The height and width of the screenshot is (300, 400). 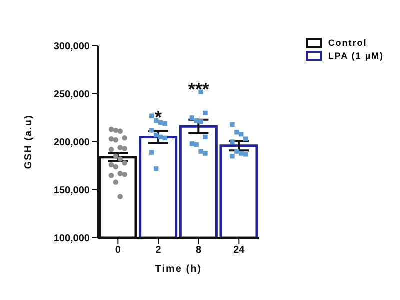 I want to click on y-tick-label: 150,000, so click(x=72, y=191).